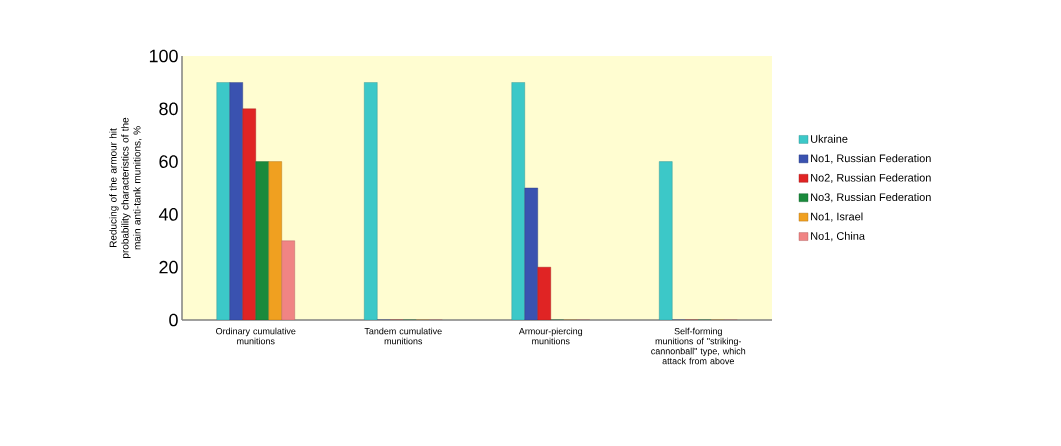 This screenshot has height=446, width=1061. What do you see at coordinates (837, 217) in the screenshot?
I see `legend-label: No1, Israel` at bounding box center [837, 217].